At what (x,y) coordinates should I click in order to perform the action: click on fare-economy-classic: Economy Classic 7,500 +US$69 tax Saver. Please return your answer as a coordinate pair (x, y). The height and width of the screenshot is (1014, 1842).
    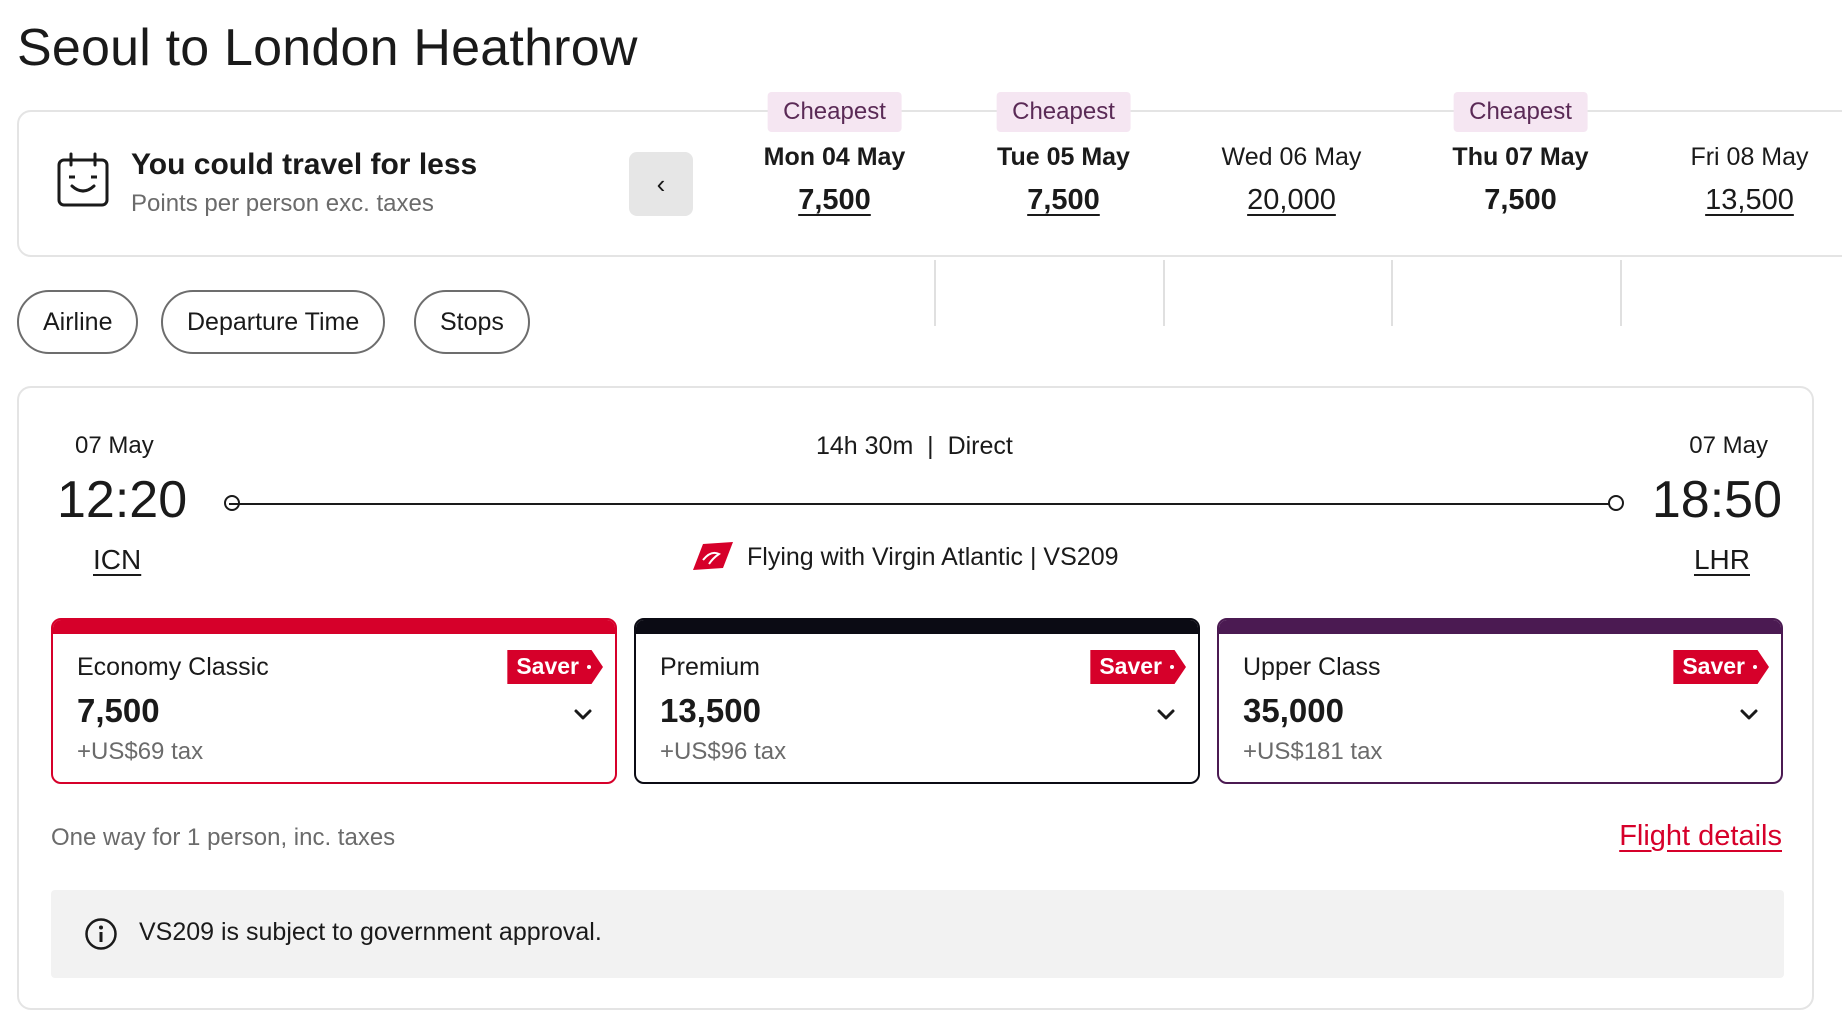
    Looking at the image, I should click on (334, 701).